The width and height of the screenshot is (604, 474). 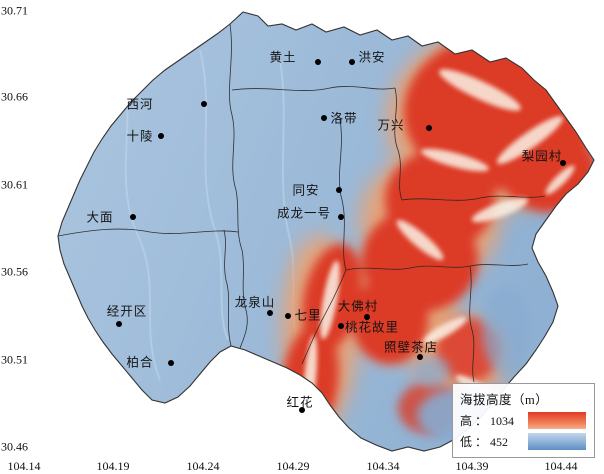 I want to click on map-label-jingkaiqu: 经开区, so click(x=127, y=311).